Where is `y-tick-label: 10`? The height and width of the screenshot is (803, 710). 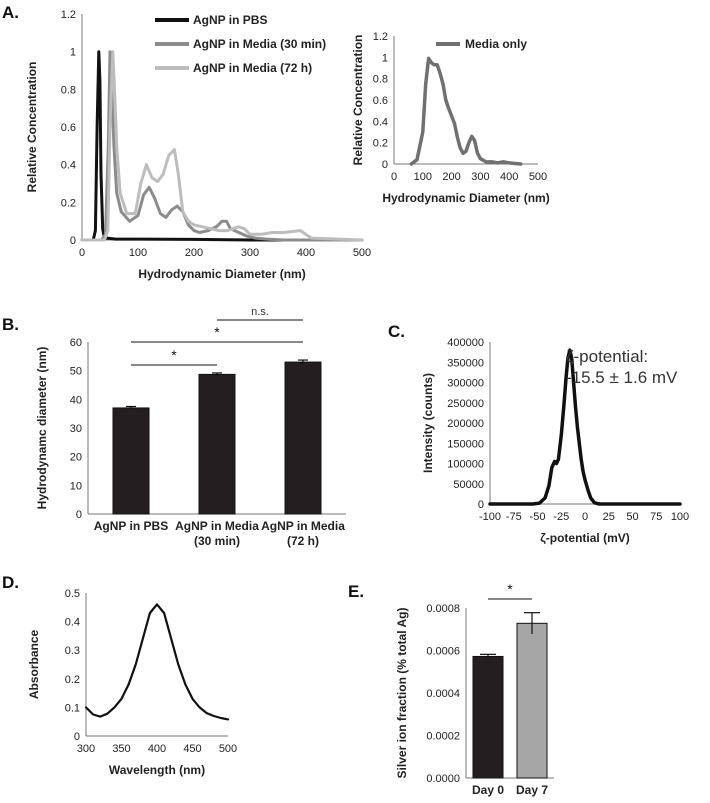
y-tick-label: 10 is located at coordinates (76, 486).